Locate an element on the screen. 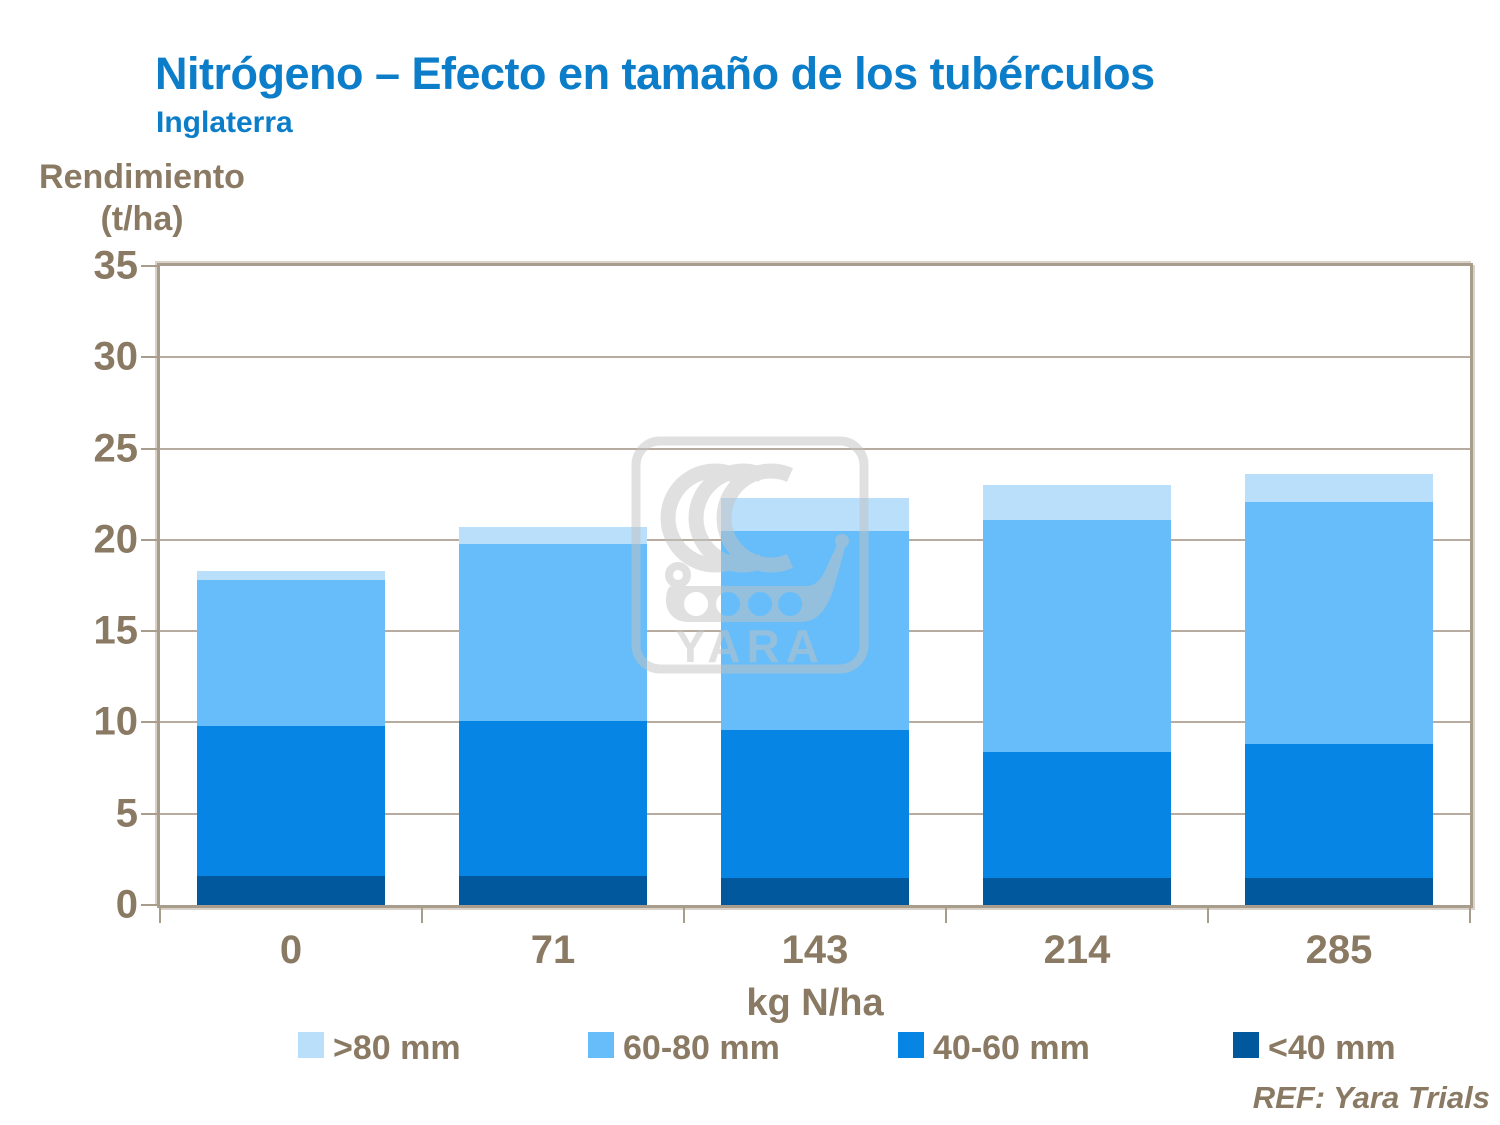 The height and width of the screenshot is (1125, 1500). x-axis-title: kg N/ha is located at coordinates (815, 1003).